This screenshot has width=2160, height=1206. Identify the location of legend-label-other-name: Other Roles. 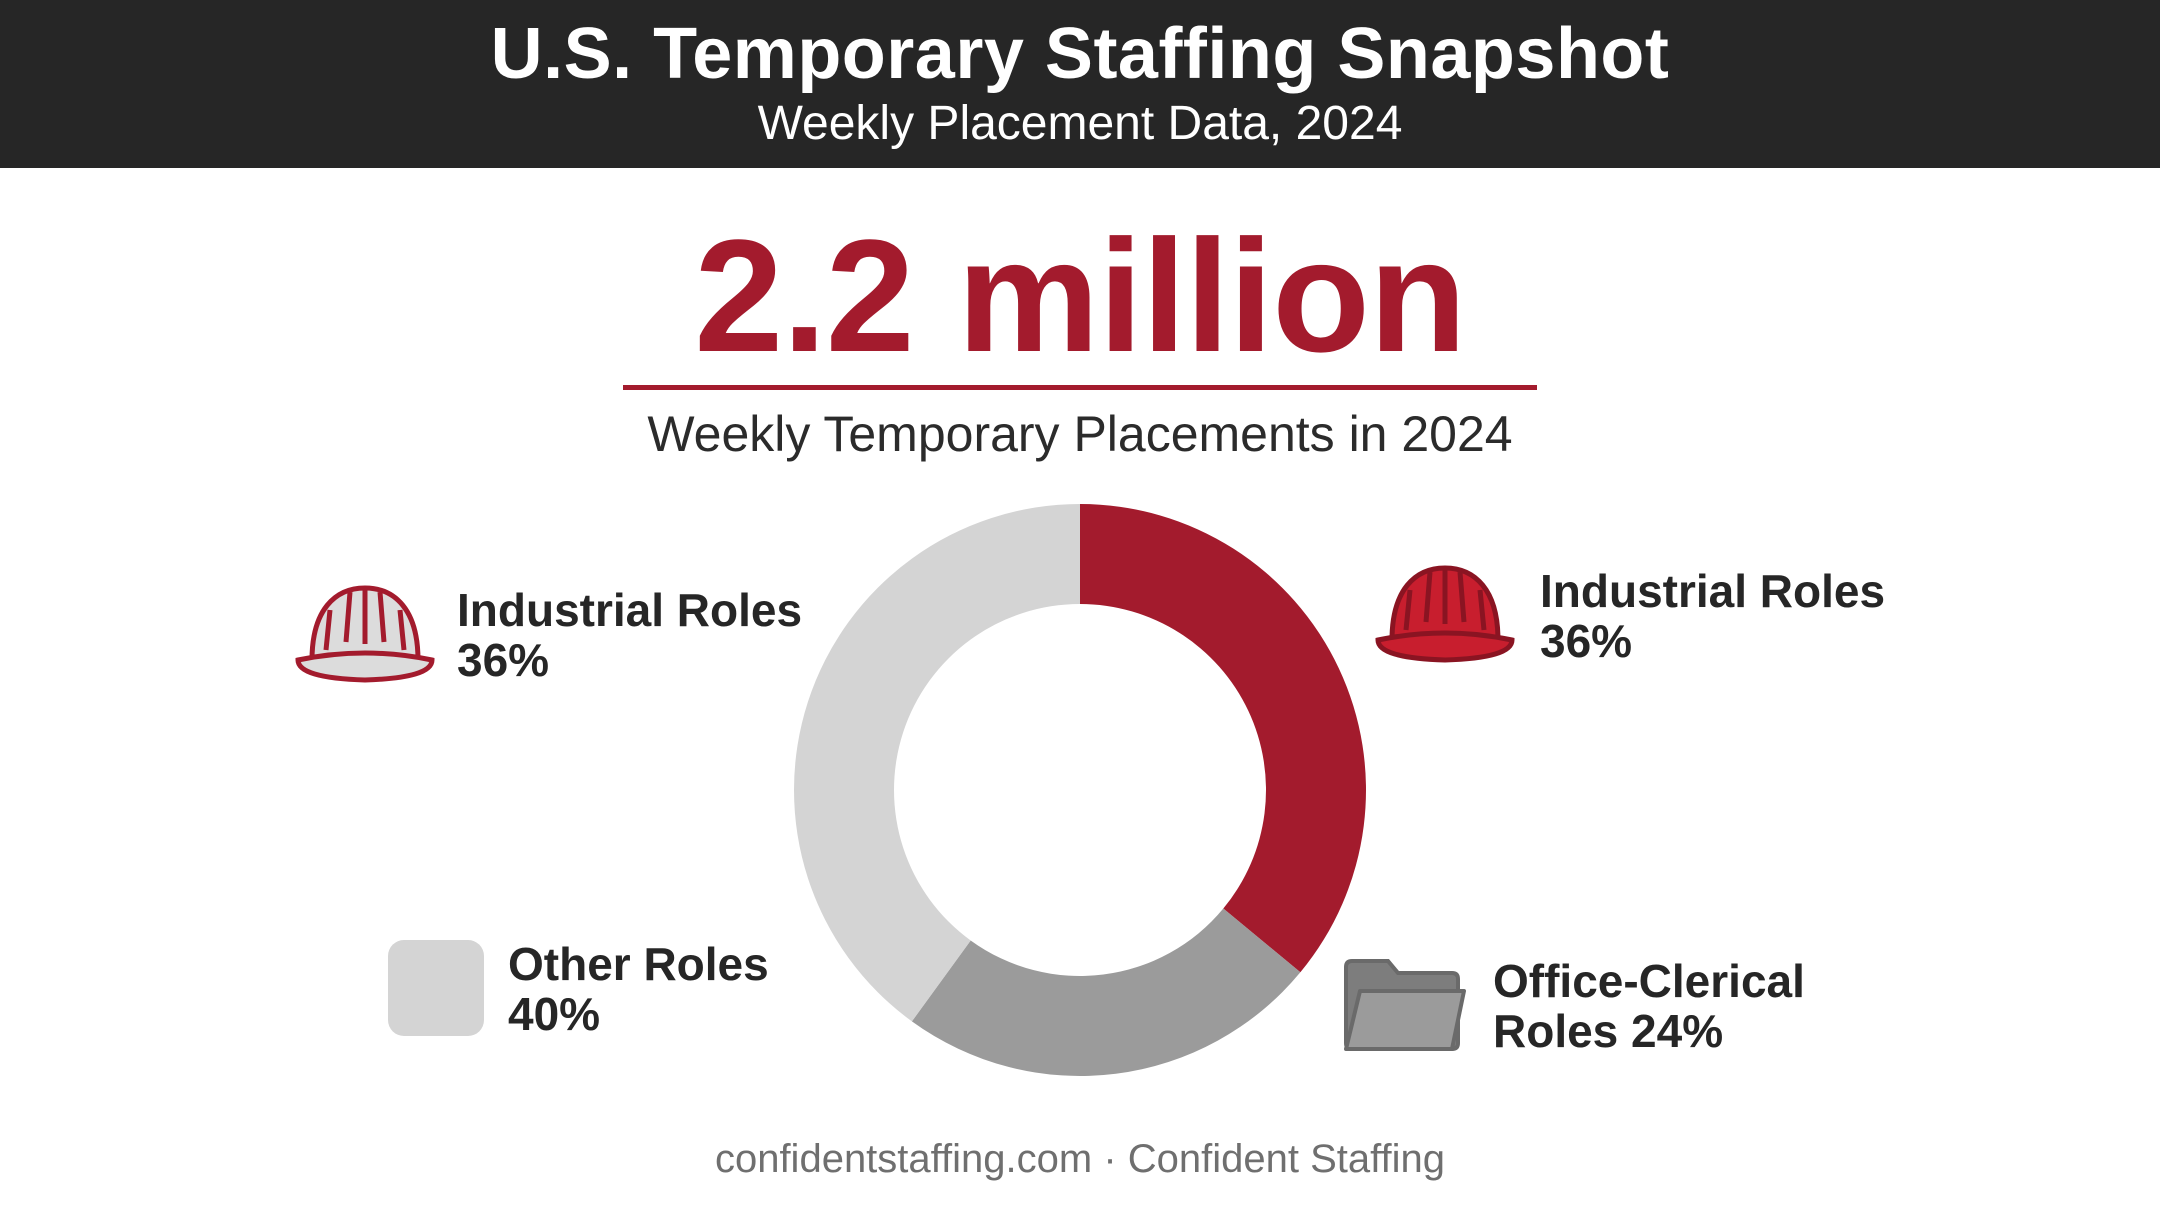
(638, 964).